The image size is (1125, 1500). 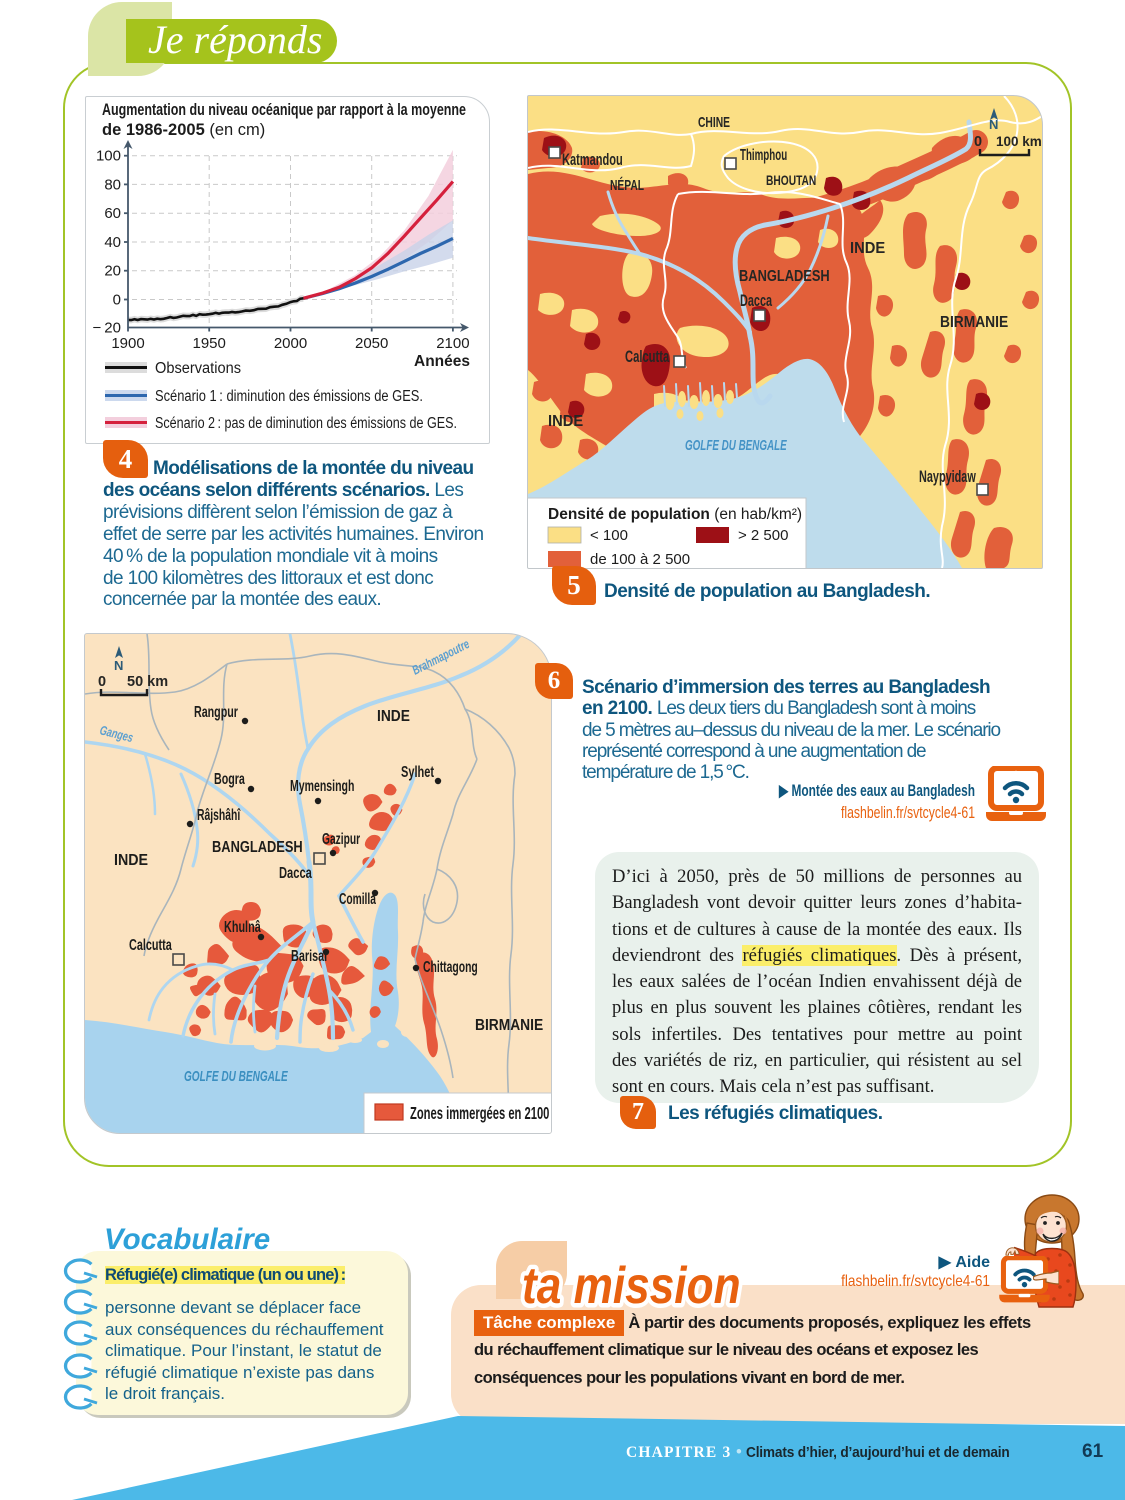 What do you see at coordinates (609, 535) in the screenshot?
I see `svg-text: < 100` at bounding box center [609, 535].